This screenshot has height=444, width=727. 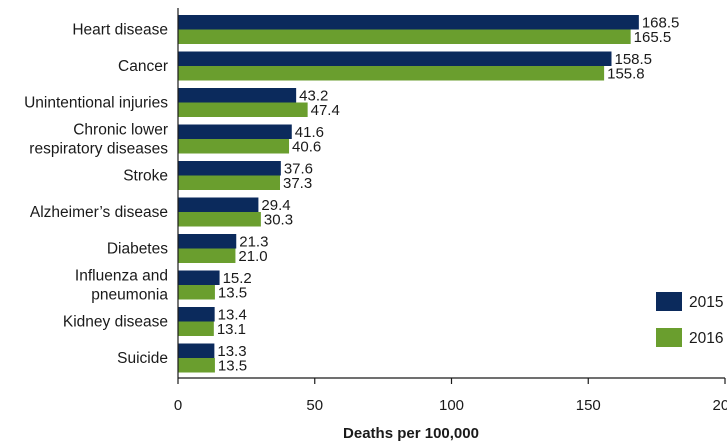 I want to click on value-label-2015-3: 41.6, so click(x=309, y=132).